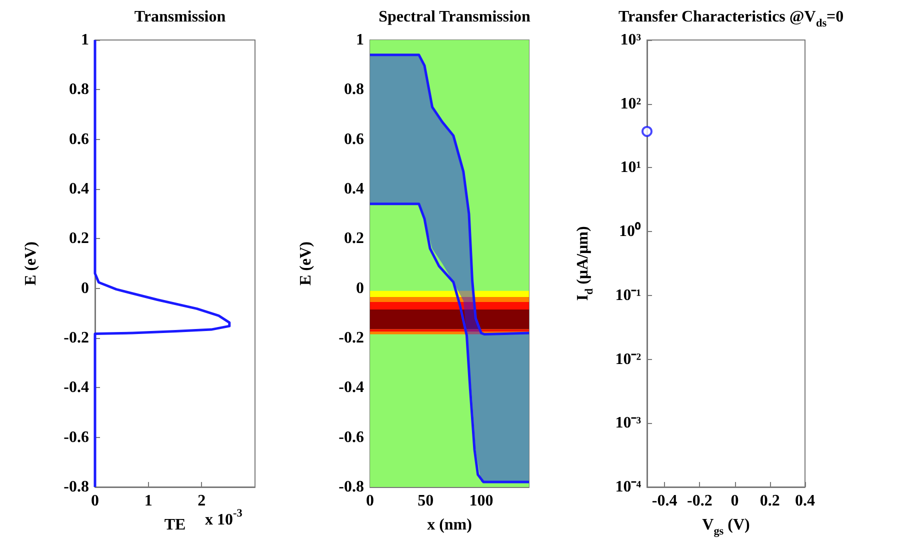 The height and width of the screenshot is (550, 898). What do you see at coordinates (630, 231) in the screenshot?
I see `y-tick-label: 10⁰` at bounding box center [630, 231].